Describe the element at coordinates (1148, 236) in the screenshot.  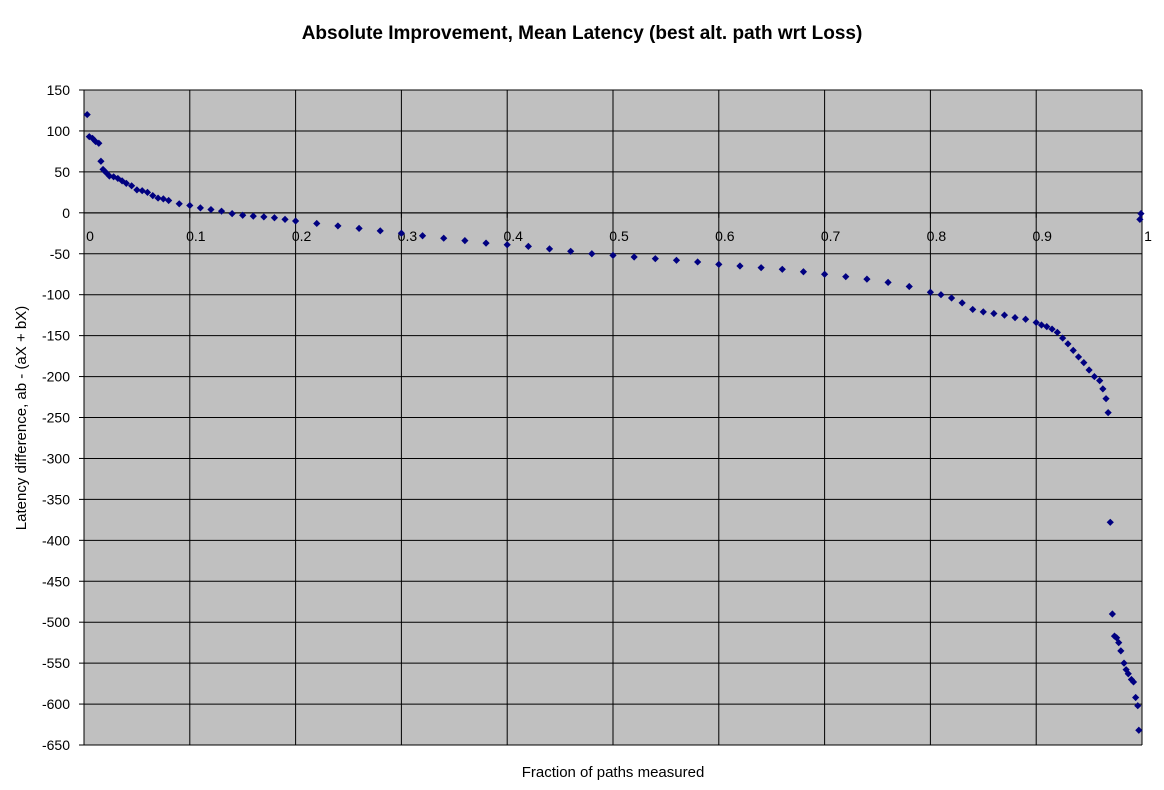
I see `x-tick-label: 1` at that location.